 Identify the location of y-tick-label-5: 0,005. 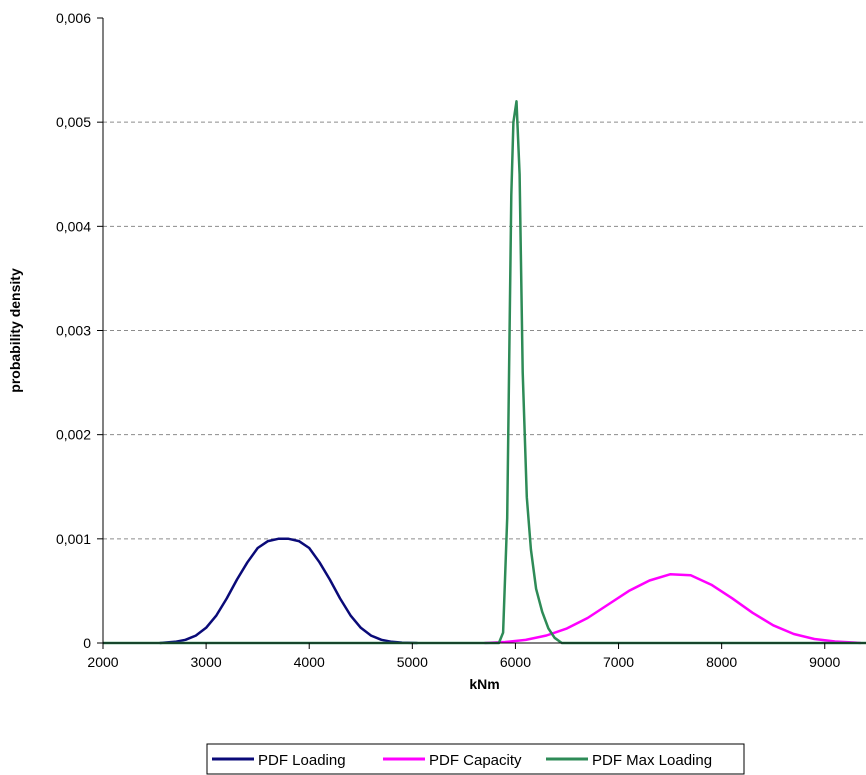
(73, 122).